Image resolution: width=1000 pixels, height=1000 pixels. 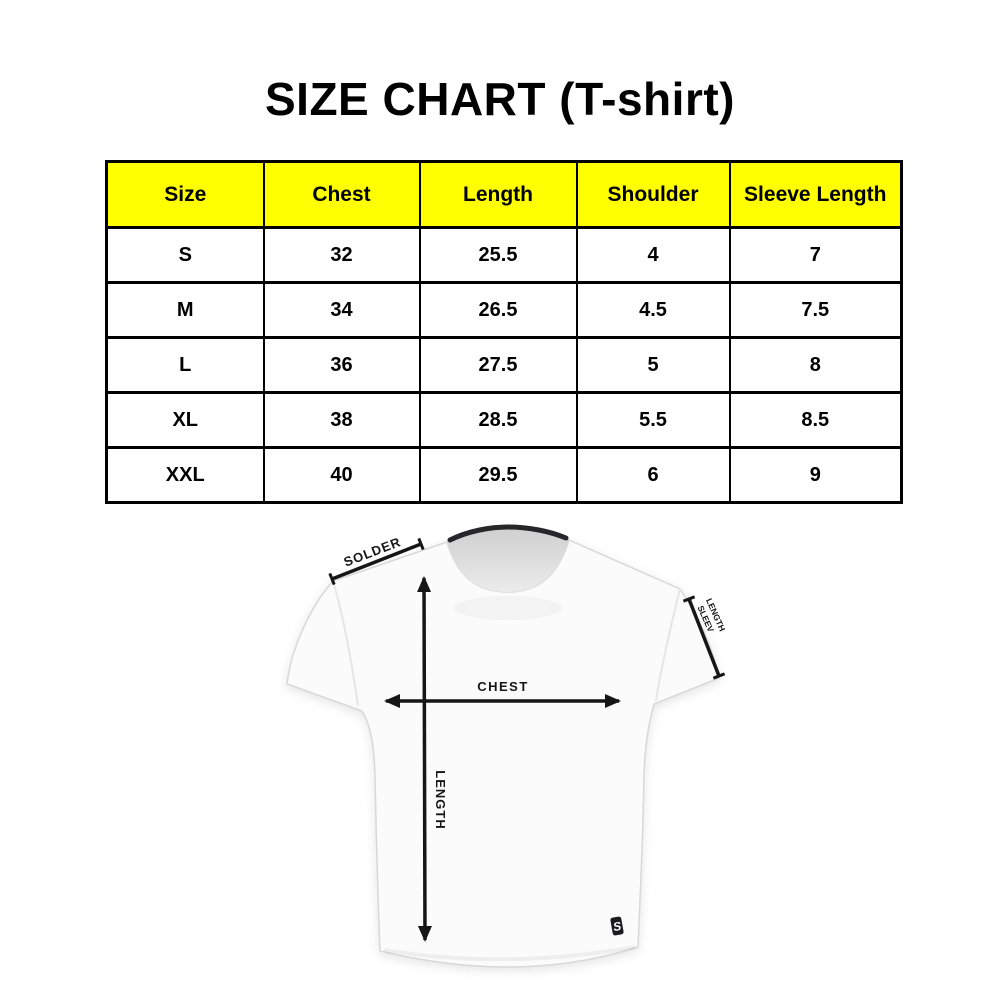 I want to click on page-title: SIZE CHART (T-shirt), so click(x=500, y=99).